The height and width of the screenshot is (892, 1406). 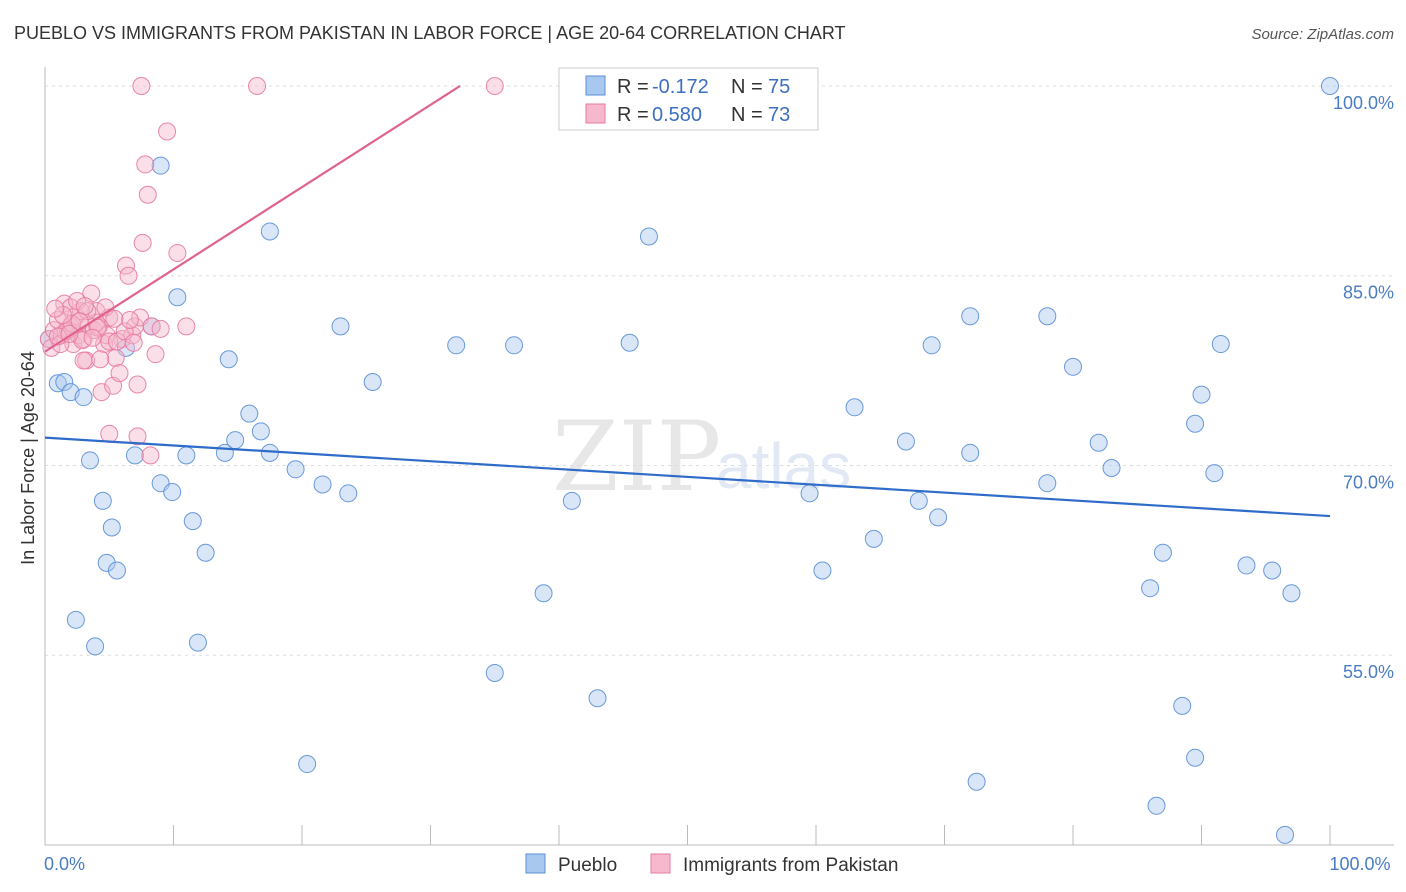 What do you see at coordinates (680, 87) in the screenshot?
I see `stats-r-value-pueblo: -0.172` at bounding box center [680, 87].